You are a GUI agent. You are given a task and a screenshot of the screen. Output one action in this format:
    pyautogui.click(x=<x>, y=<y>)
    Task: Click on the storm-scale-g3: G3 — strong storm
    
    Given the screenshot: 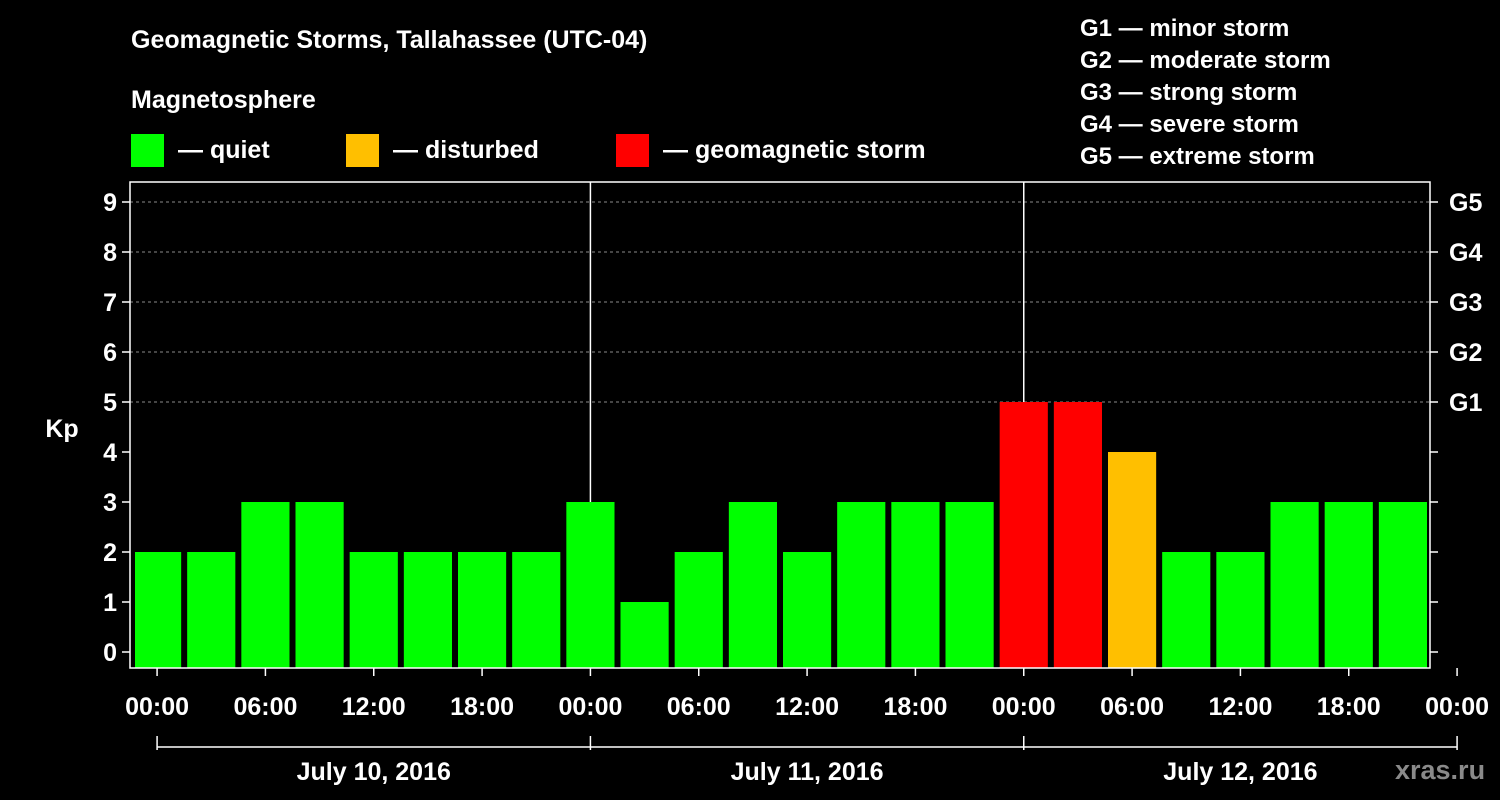 What is the action you would take?
    pyautogui.click(x=1189, y=92)
    